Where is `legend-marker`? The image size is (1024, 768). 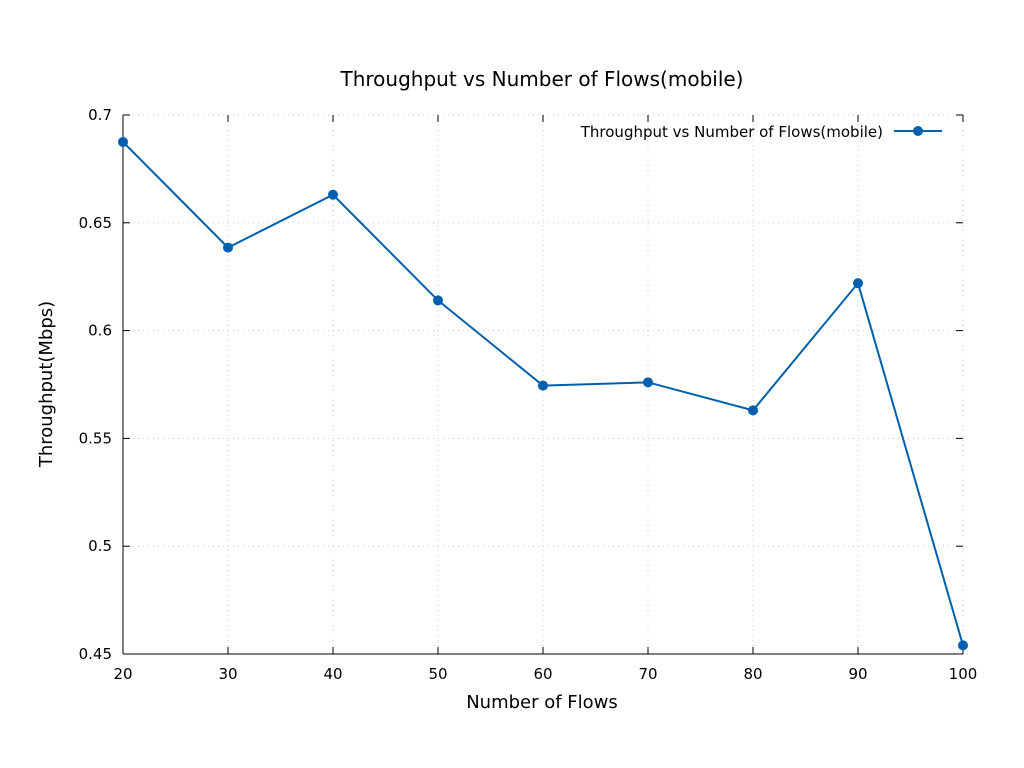
legend-marker is located at coordinates (918, 131).